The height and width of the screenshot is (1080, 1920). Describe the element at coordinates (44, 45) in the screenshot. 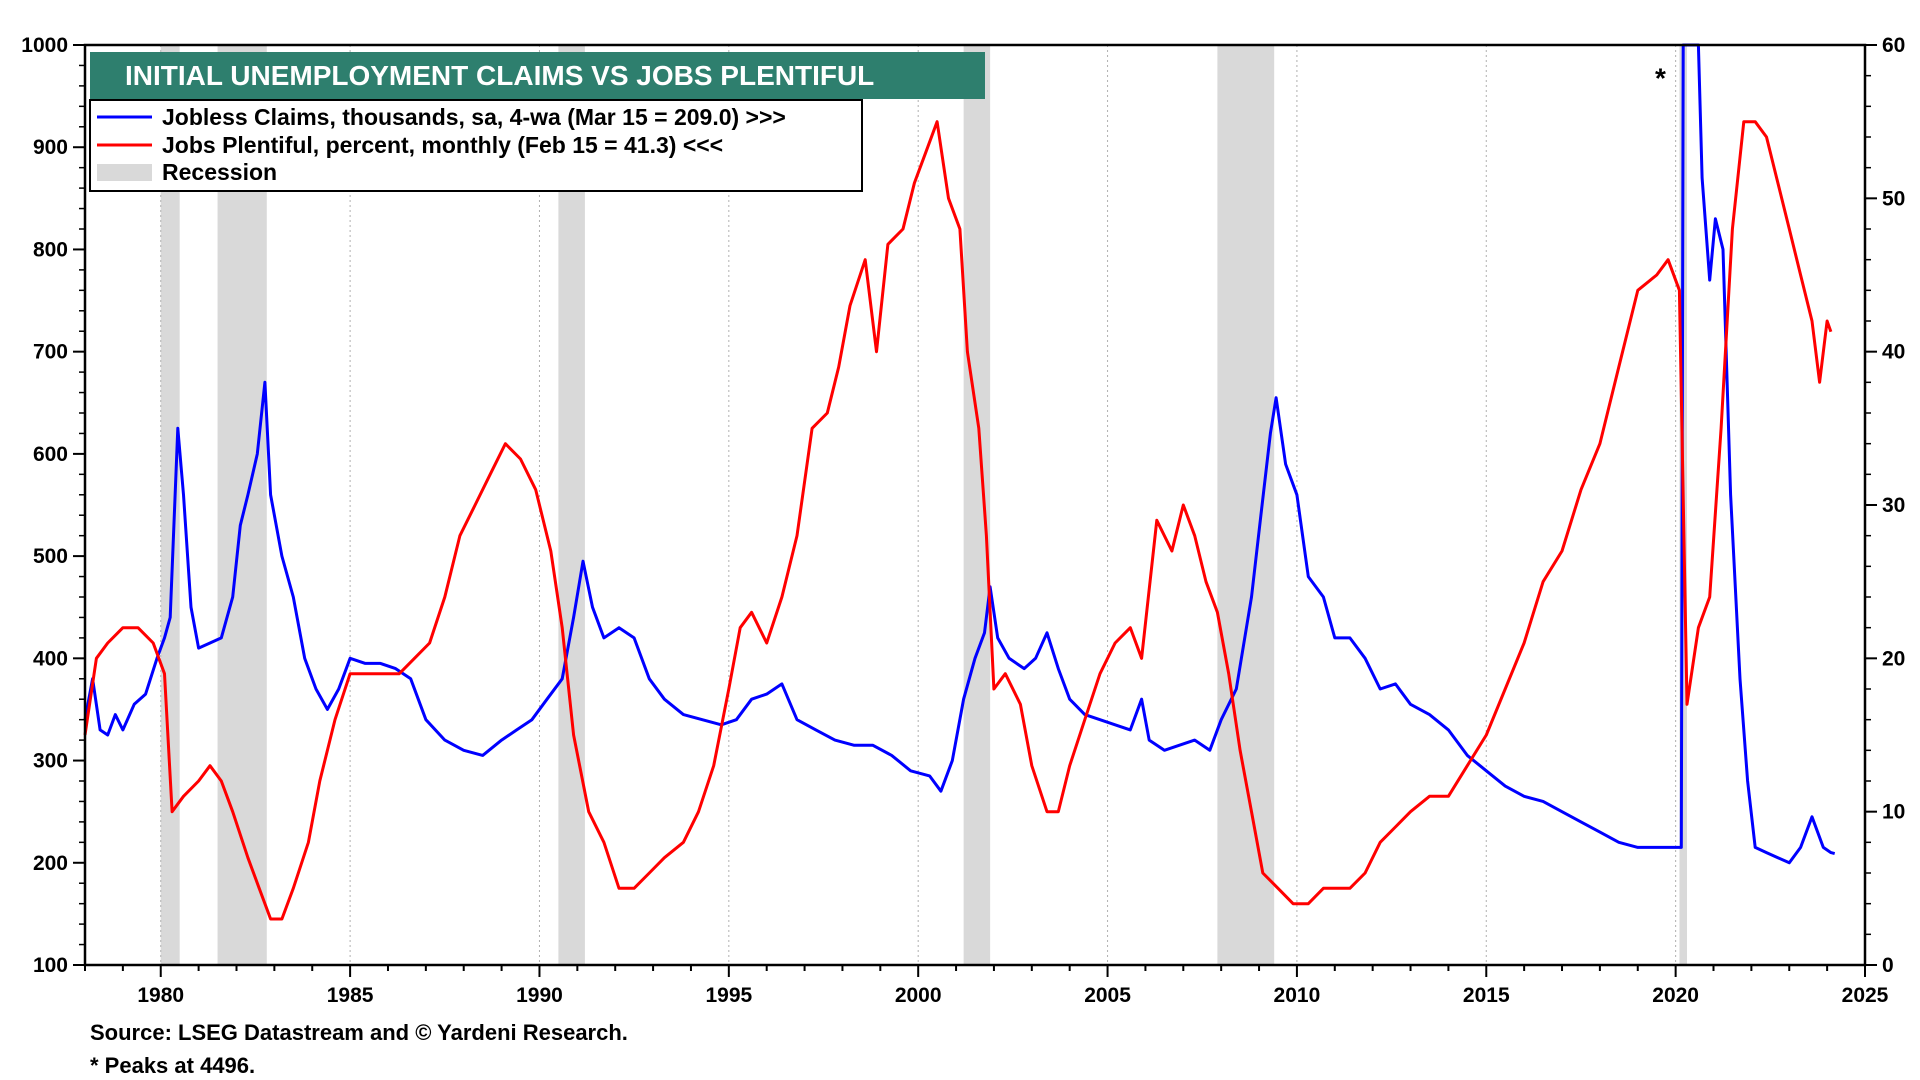

I see `y-left-tick-label-1000: 1000` at that location.